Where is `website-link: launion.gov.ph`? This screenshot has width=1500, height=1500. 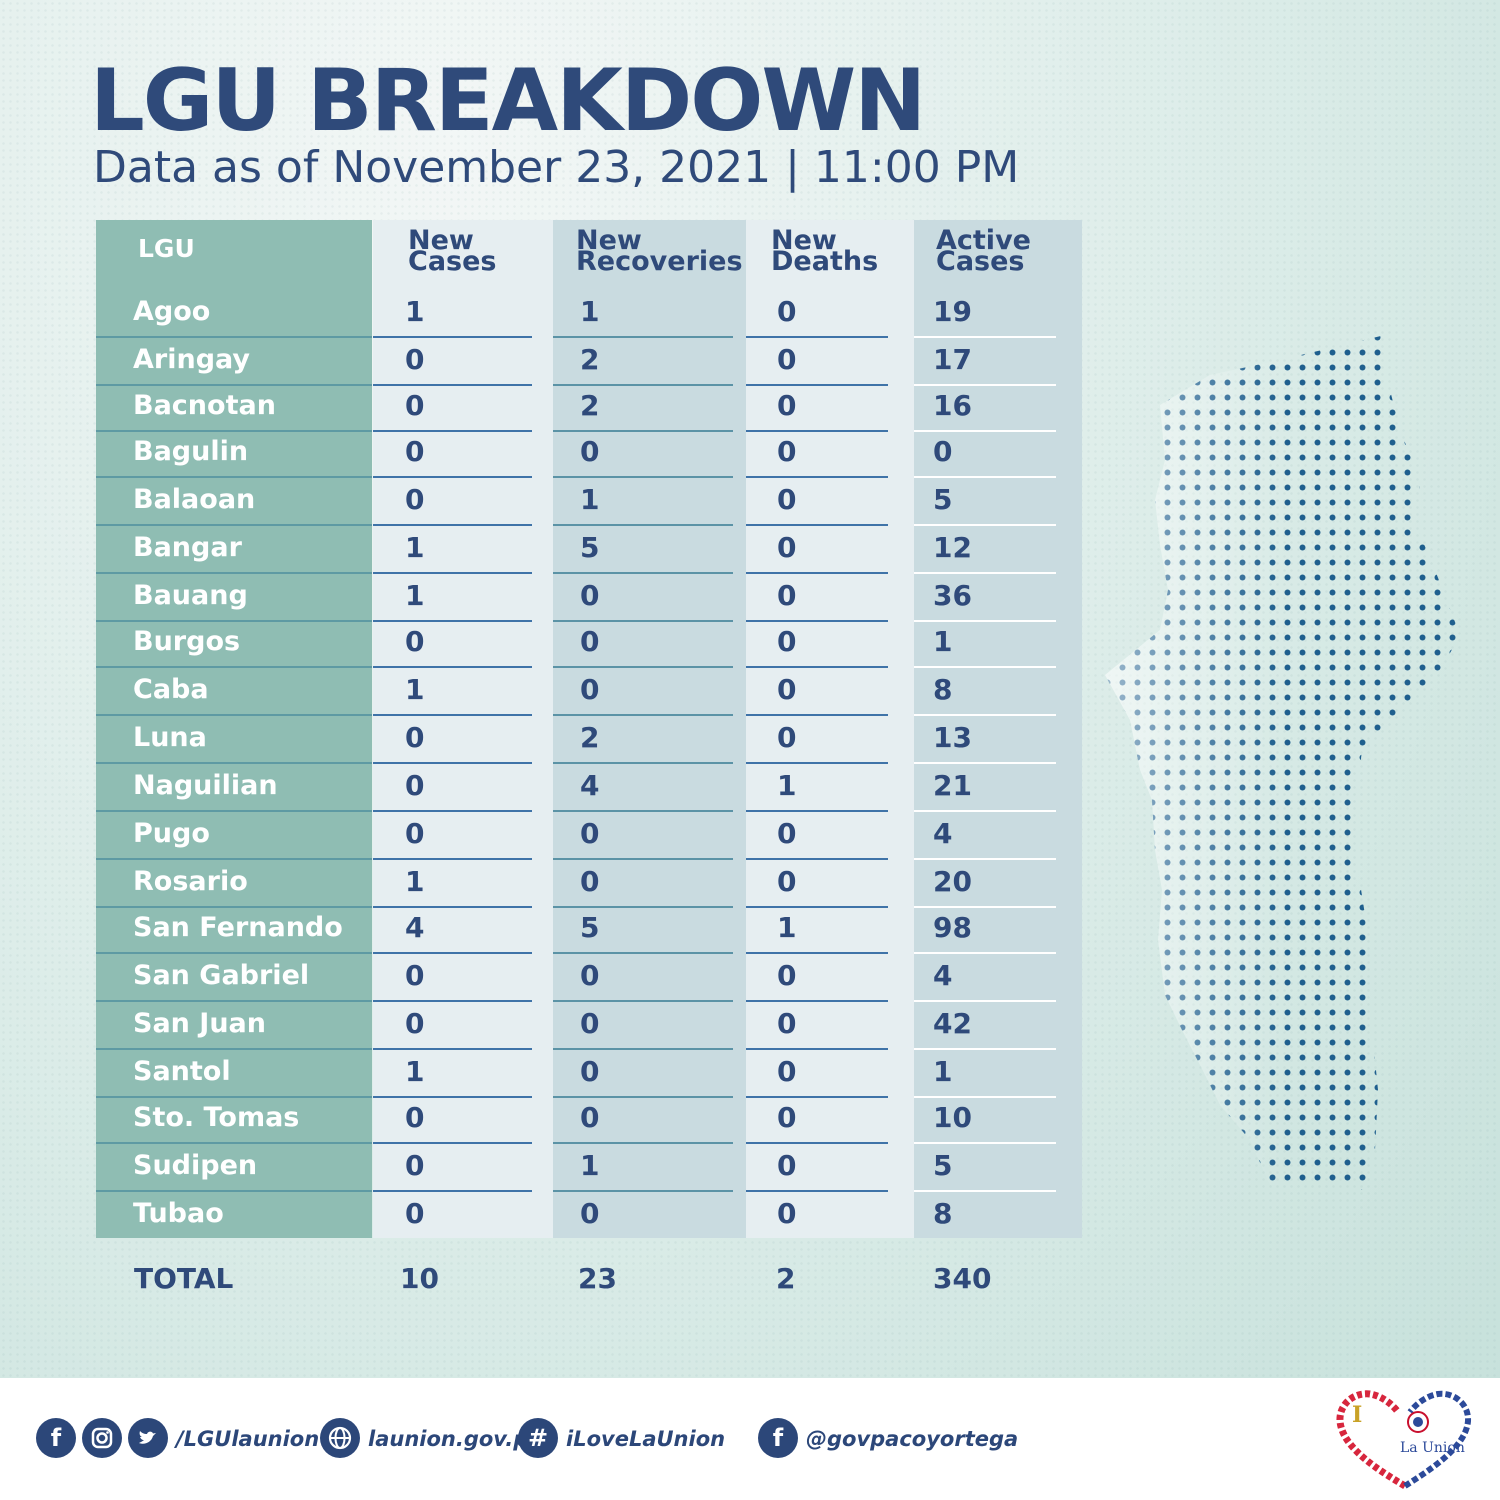 website-link: launion.gov.ph is located at coordinates (456, 1439).